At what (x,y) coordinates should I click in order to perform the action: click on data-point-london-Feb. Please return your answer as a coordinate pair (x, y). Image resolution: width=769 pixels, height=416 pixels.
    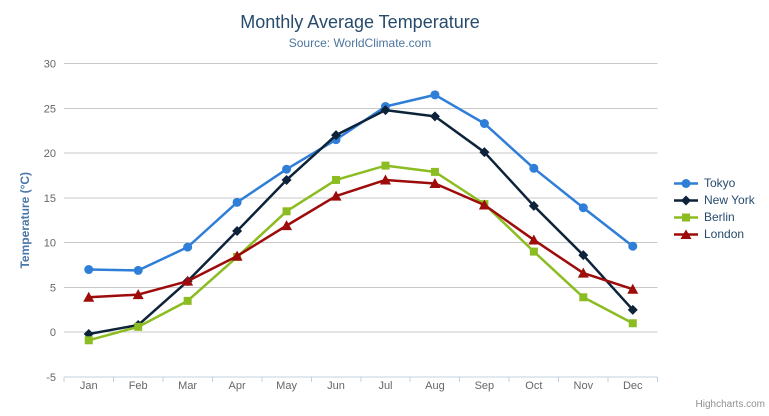
    Looking at the image, I should click on (138, 294).